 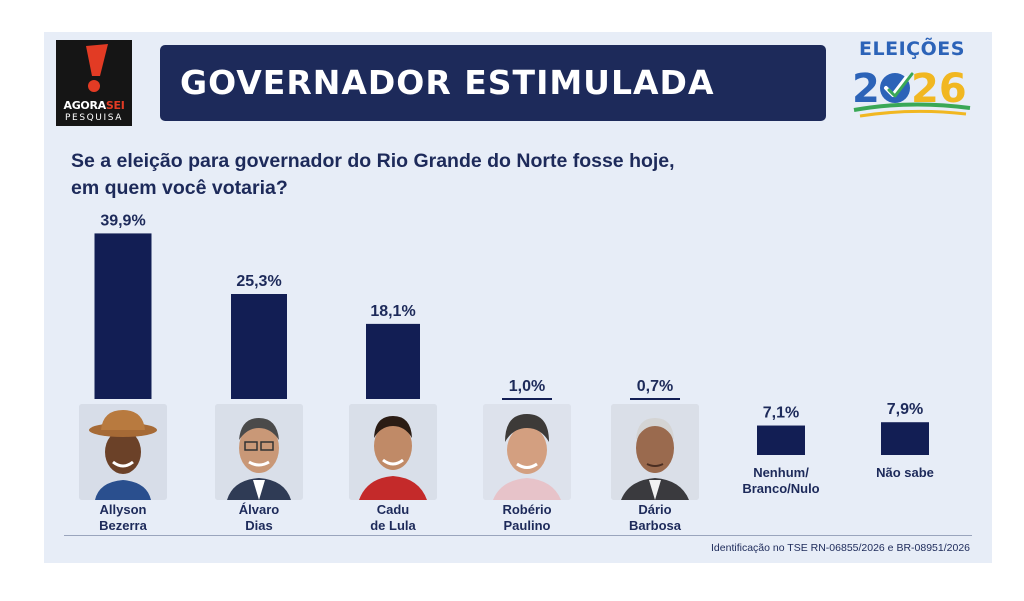 I want to click on value-label: 7,9%, so click(x=905, y=409).